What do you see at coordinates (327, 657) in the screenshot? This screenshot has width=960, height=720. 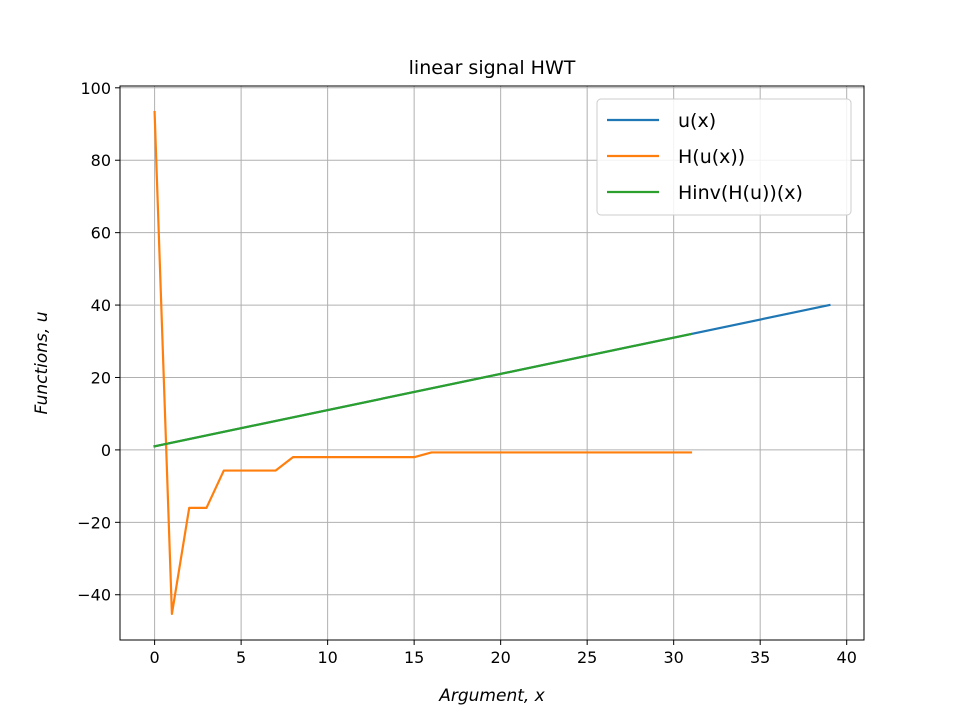 I see `x-tick-label: 10` at bounding box center [327, 657].